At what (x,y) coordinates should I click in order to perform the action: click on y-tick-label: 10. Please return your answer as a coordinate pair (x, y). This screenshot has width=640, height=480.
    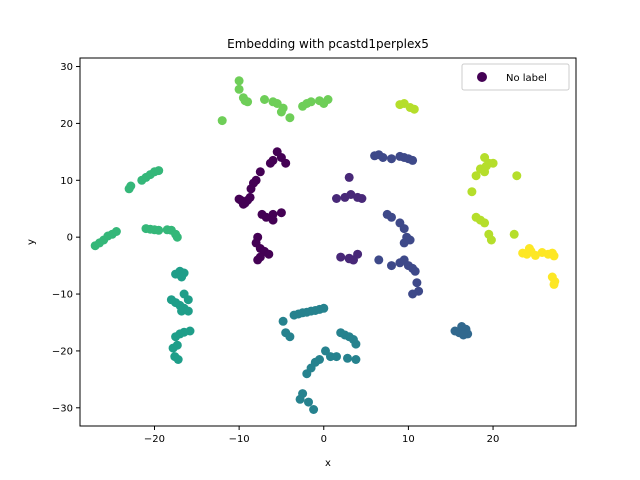
    Looking at the image, I should click on (66, 181).